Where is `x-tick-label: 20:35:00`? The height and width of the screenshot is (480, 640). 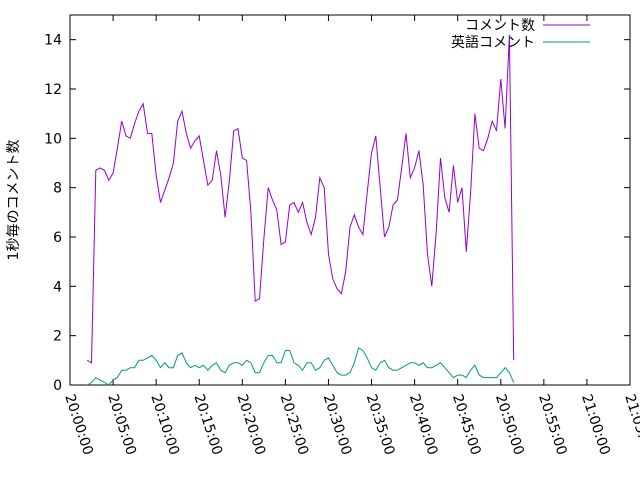
x-tick-label: 20:35:00 is located at coordinates (380, 424).